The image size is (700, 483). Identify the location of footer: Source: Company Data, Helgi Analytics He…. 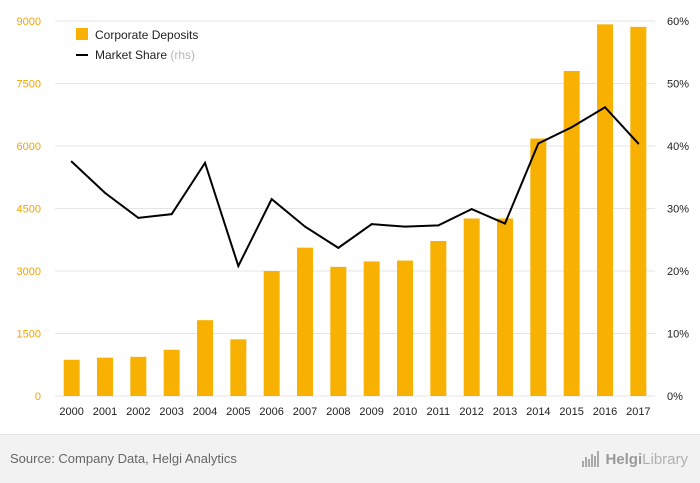
(350, 458).